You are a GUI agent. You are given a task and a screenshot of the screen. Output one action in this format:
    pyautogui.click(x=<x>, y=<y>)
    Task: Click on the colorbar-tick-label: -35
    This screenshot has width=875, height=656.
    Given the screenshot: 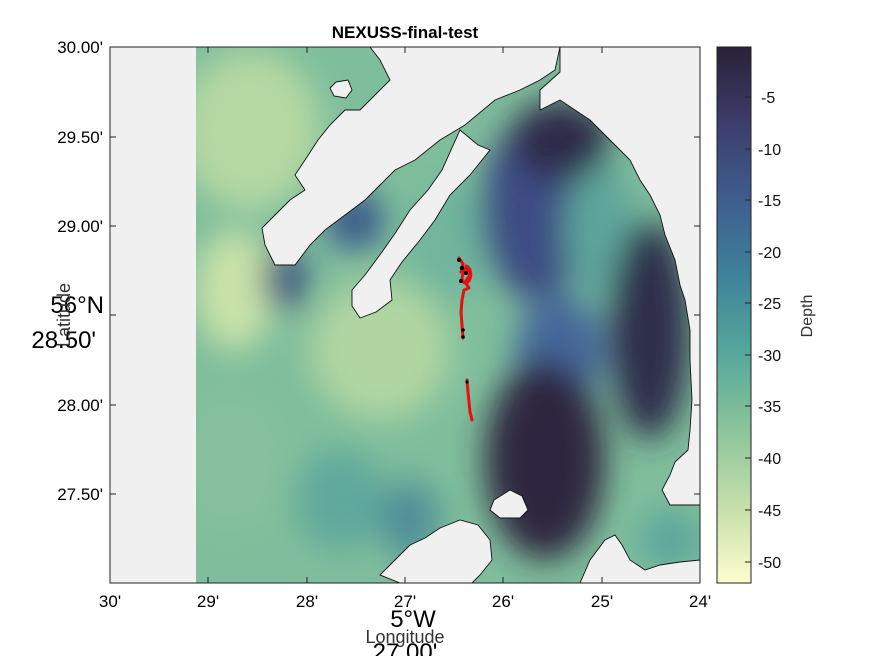 What is the action you would take?
    pyautogui.click(x=769, y=407)
    